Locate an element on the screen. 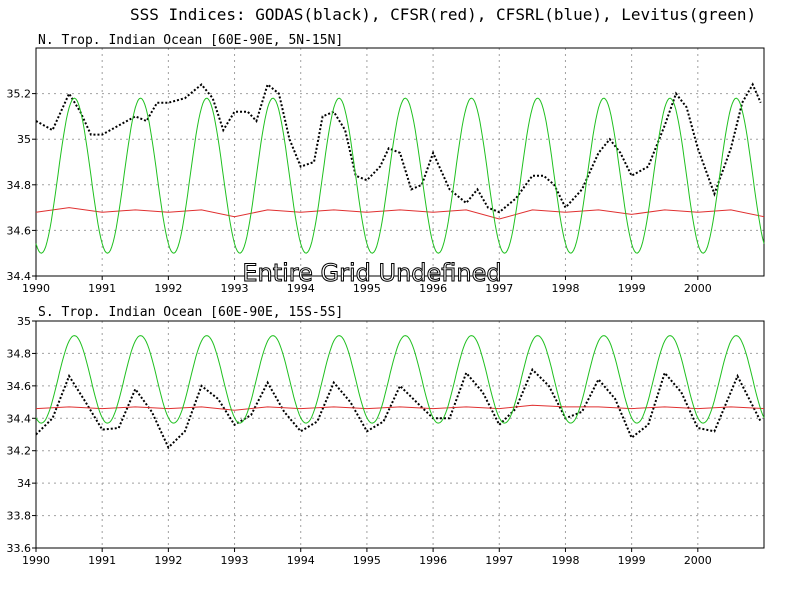 This screenshot has height=600, width=800. panel-1-title: N. Trop. Indian Ocean [60E-90E, 5N-15N] is located at coordinates (191, 40).